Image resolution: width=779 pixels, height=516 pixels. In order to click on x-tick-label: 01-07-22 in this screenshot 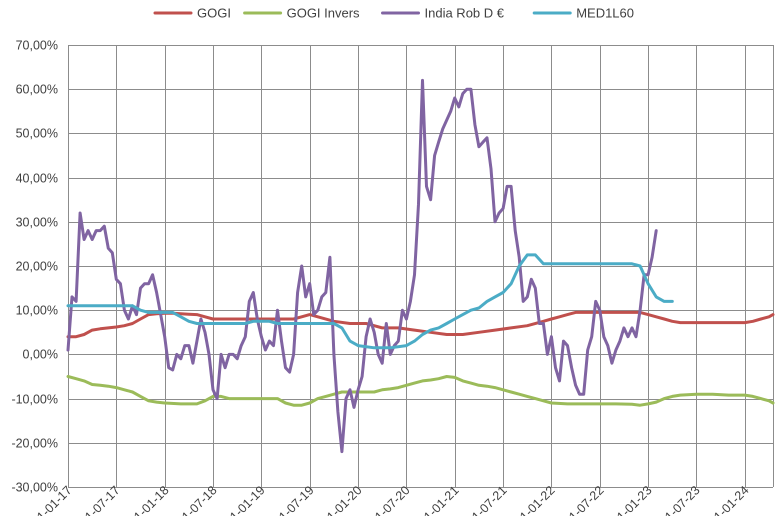, I will do `click(583, 499)`.